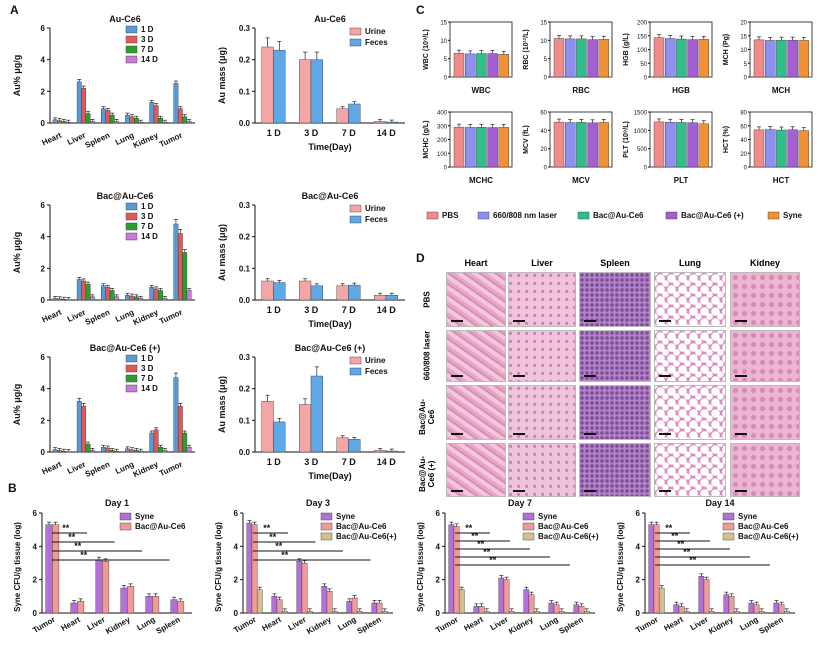 The height and width of the screenshot is (660, 820). What do you see at coordinates (145, 516) in the screenshot?
I see `b-legend-0-0-text: Syne` at bounding box center [145, 516].